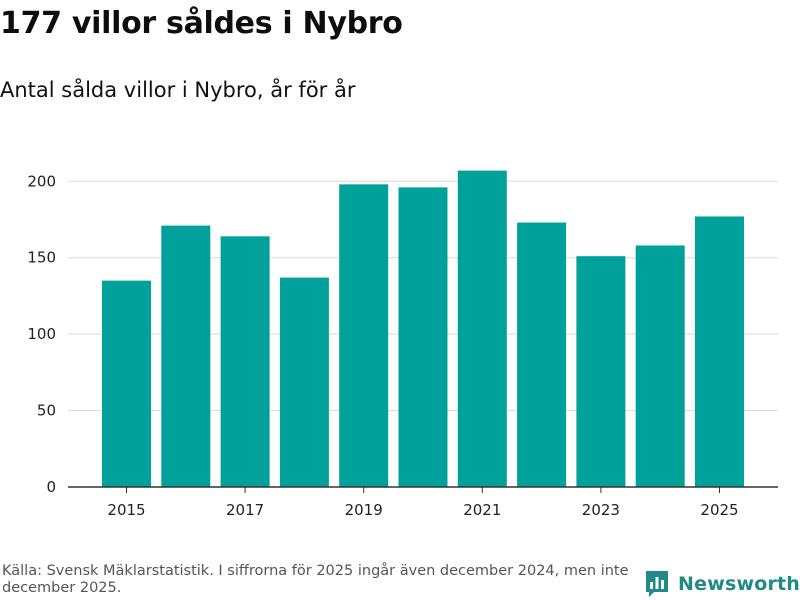 The height and width of the screenshot is (600, 800). I want to click on x-tick-label: 2025, so click(719, 510).